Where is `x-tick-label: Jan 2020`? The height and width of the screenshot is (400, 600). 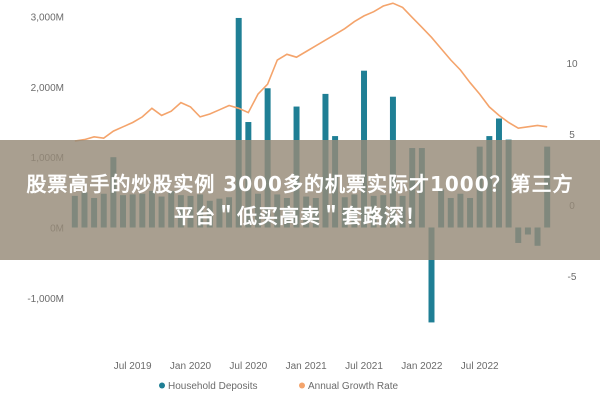 x-tick-label: Jan 2020 is located at coordinates (191, 366).